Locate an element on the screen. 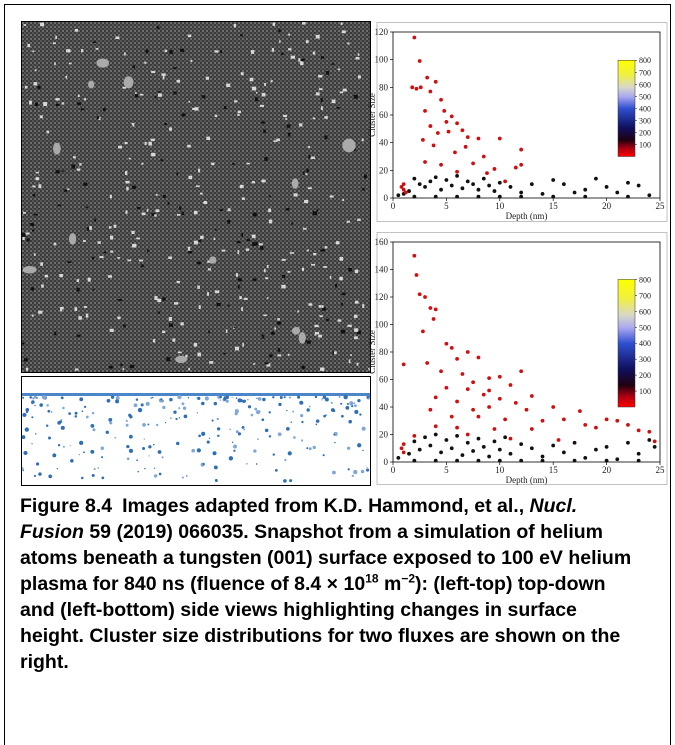 This screenshot has height=745, width=675. y-tick-label: 20 is located at coordinates (384, 170).